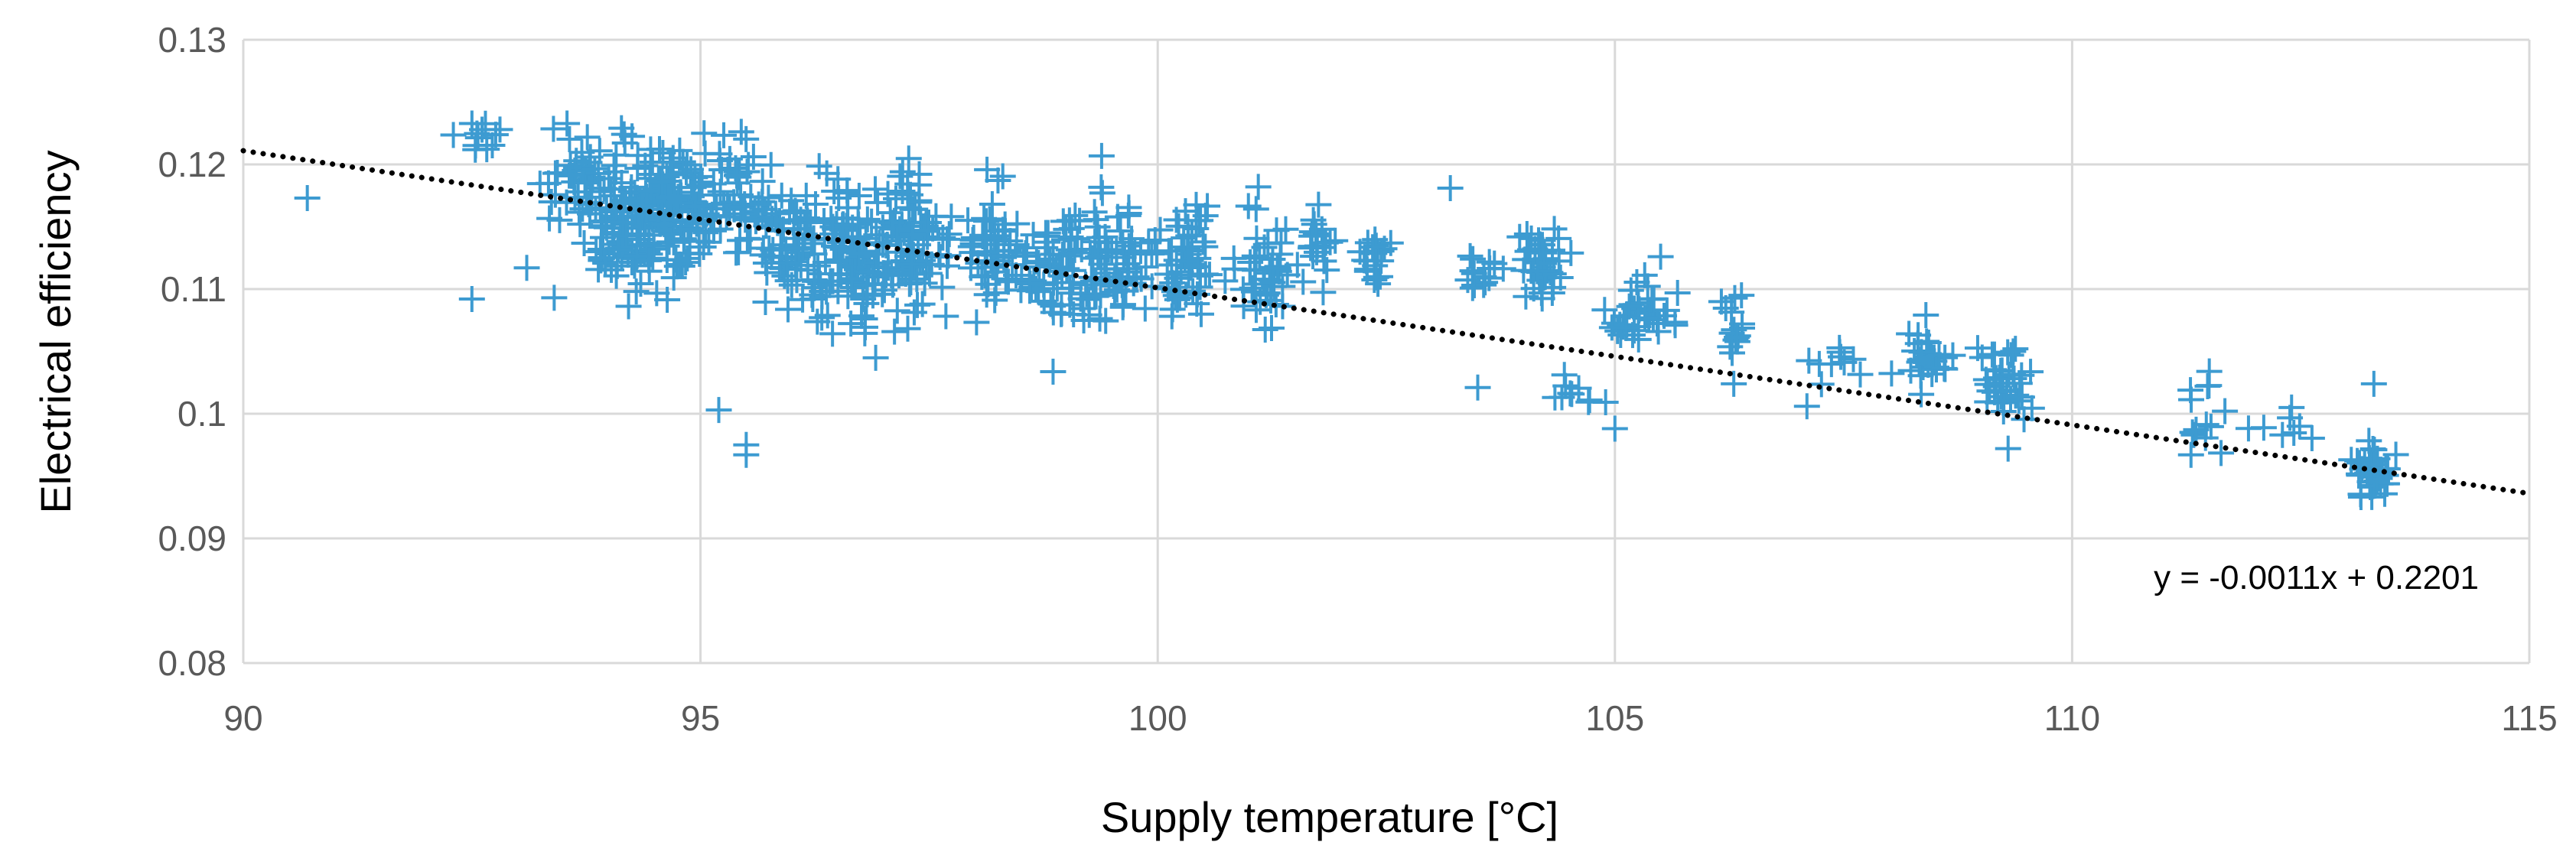  What do you see at coordinates (202, 414) in the screenshot?
I see `y-tick-label-2: 0.1` at bounding box center [202, 414].